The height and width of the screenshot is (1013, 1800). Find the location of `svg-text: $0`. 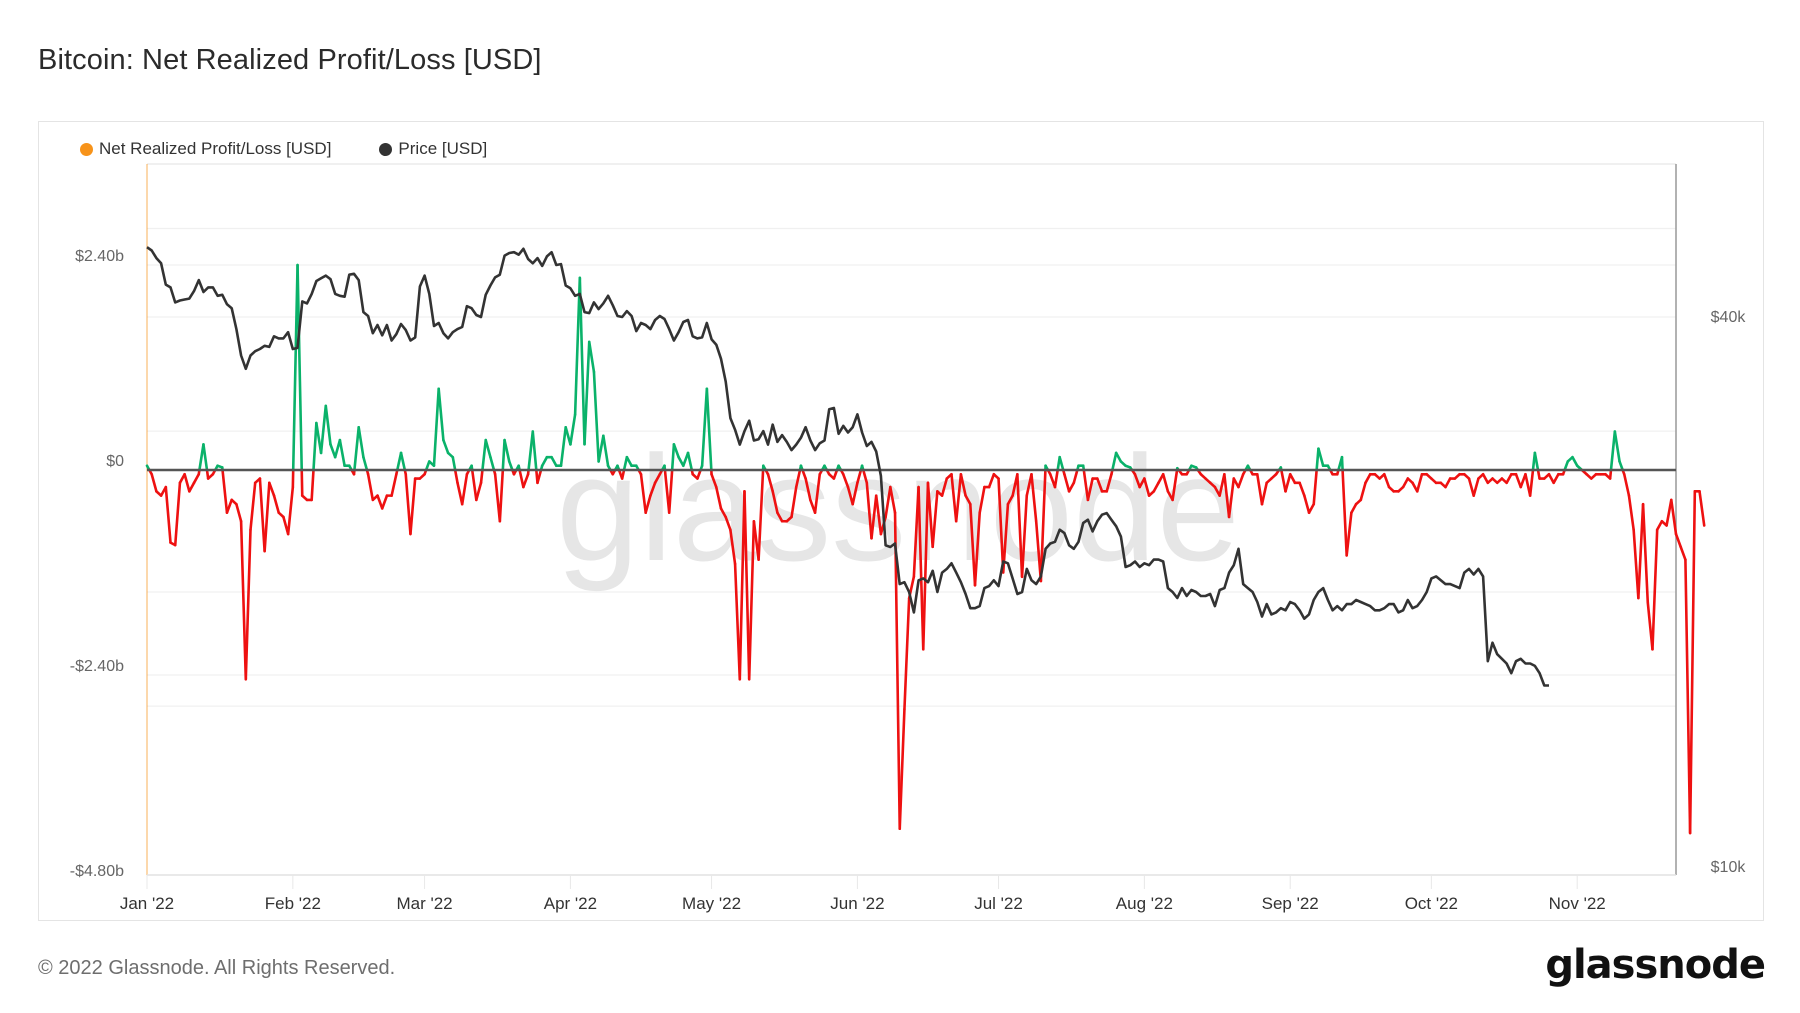

svg-text: $0 is located at coordinates (115, 461).